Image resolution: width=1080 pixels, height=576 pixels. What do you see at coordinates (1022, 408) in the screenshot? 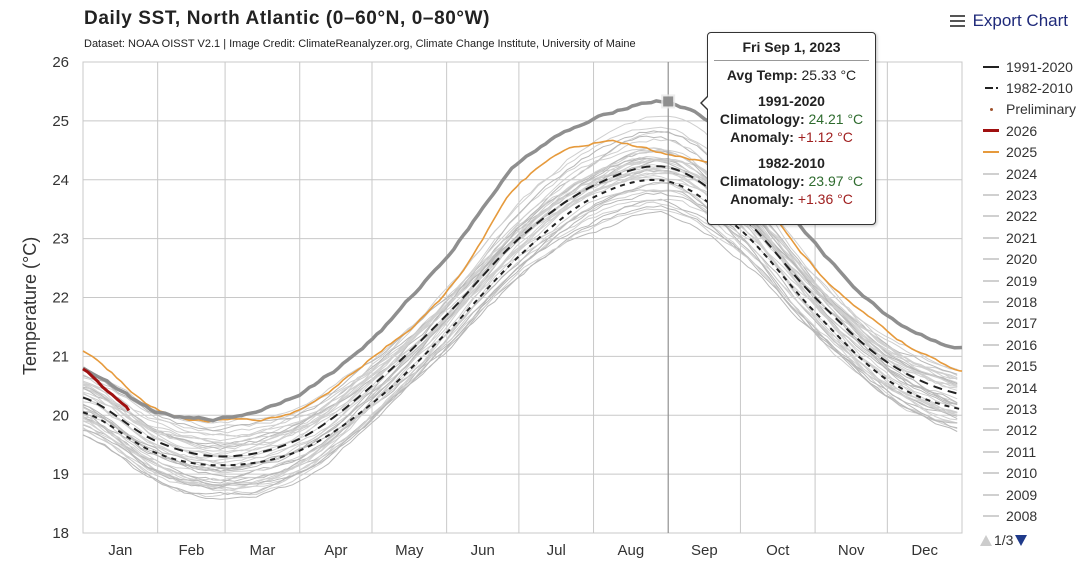
I see `legend-label: 2013` at bounding box center [1022, 408].